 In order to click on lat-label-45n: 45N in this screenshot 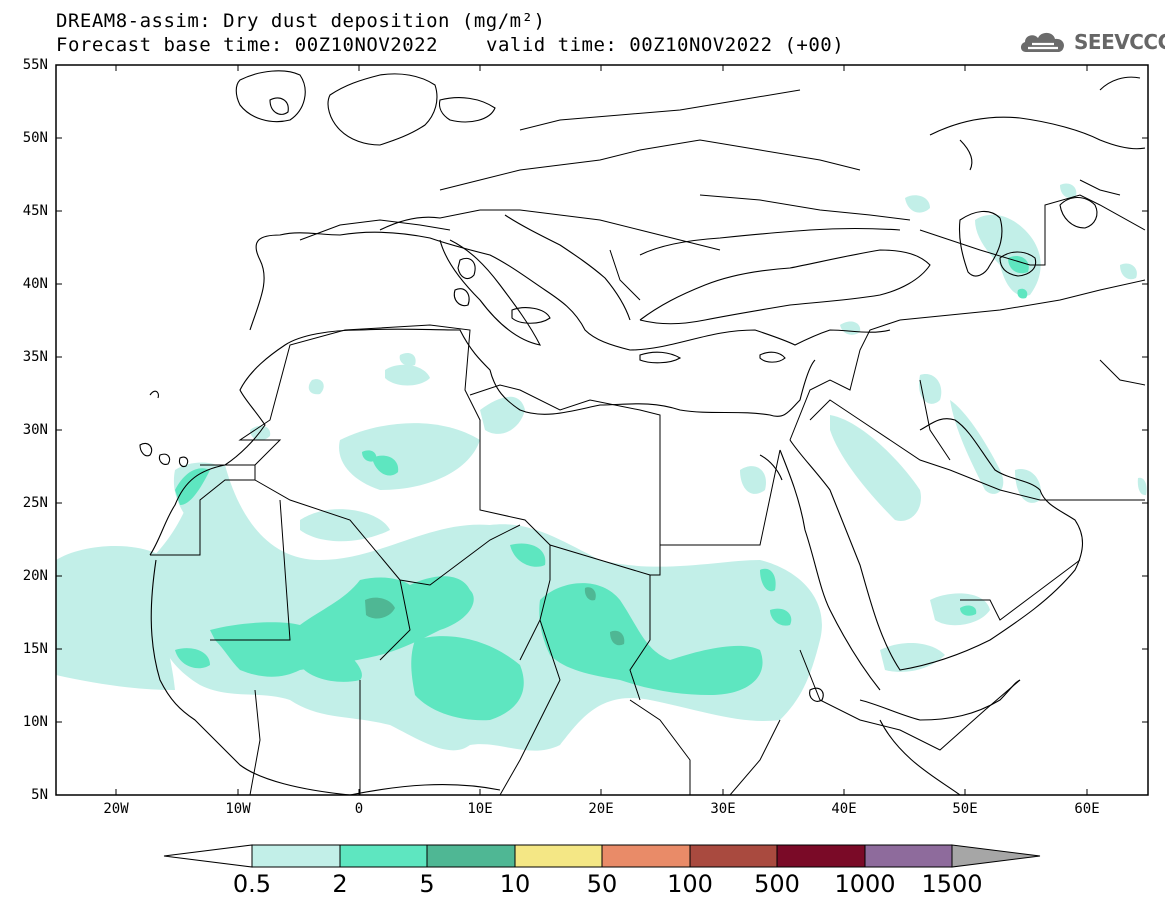, I will do `click(35, 211)`.